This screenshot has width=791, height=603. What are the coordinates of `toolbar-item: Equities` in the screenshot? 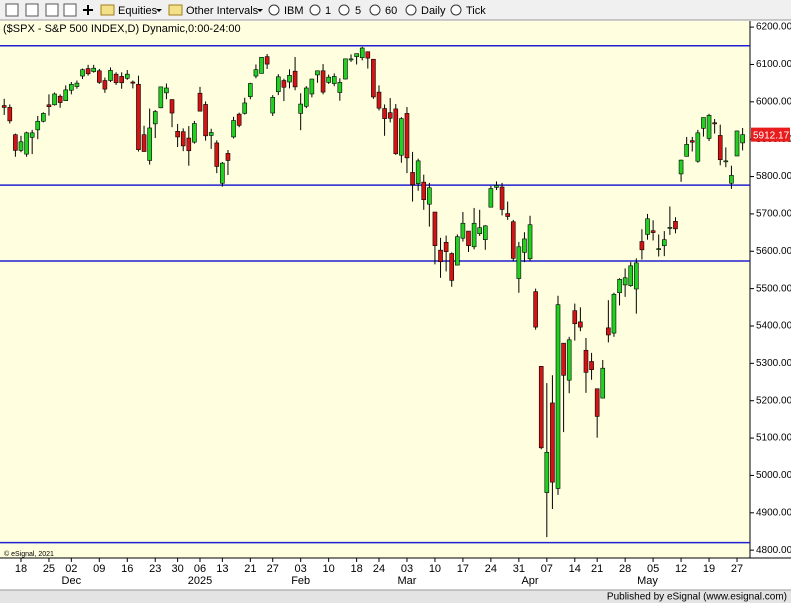 It's located at (138, 11).